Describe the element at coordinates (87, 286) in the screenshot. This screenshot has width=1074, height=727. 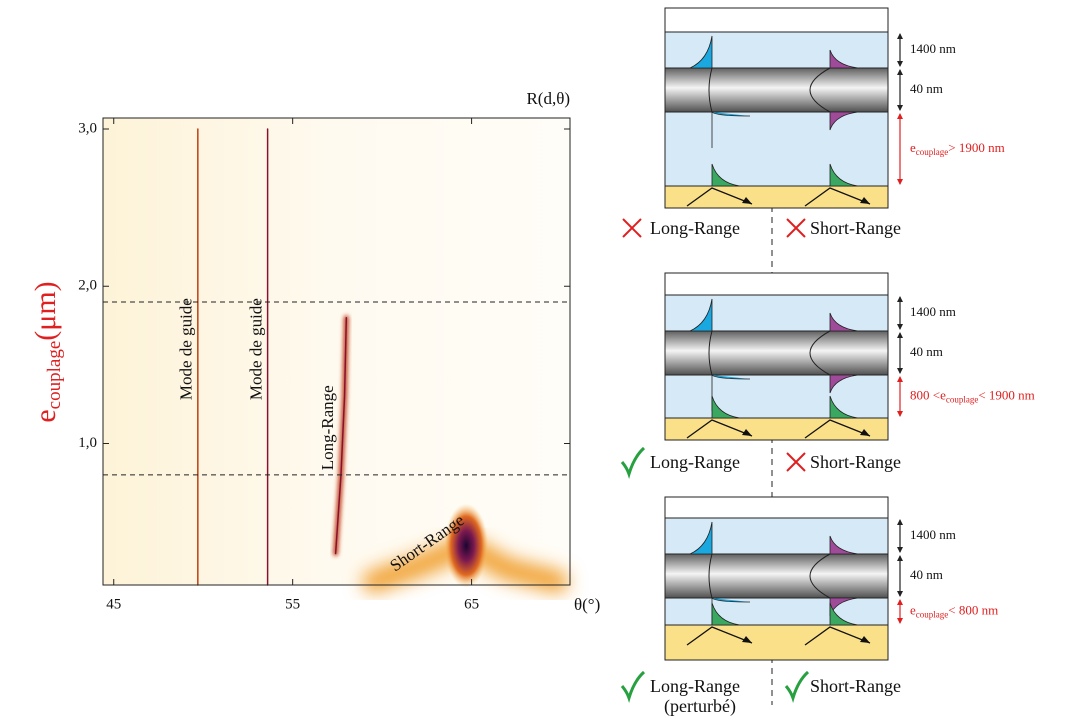
I see `y-tick-label: 2,0` at that location.